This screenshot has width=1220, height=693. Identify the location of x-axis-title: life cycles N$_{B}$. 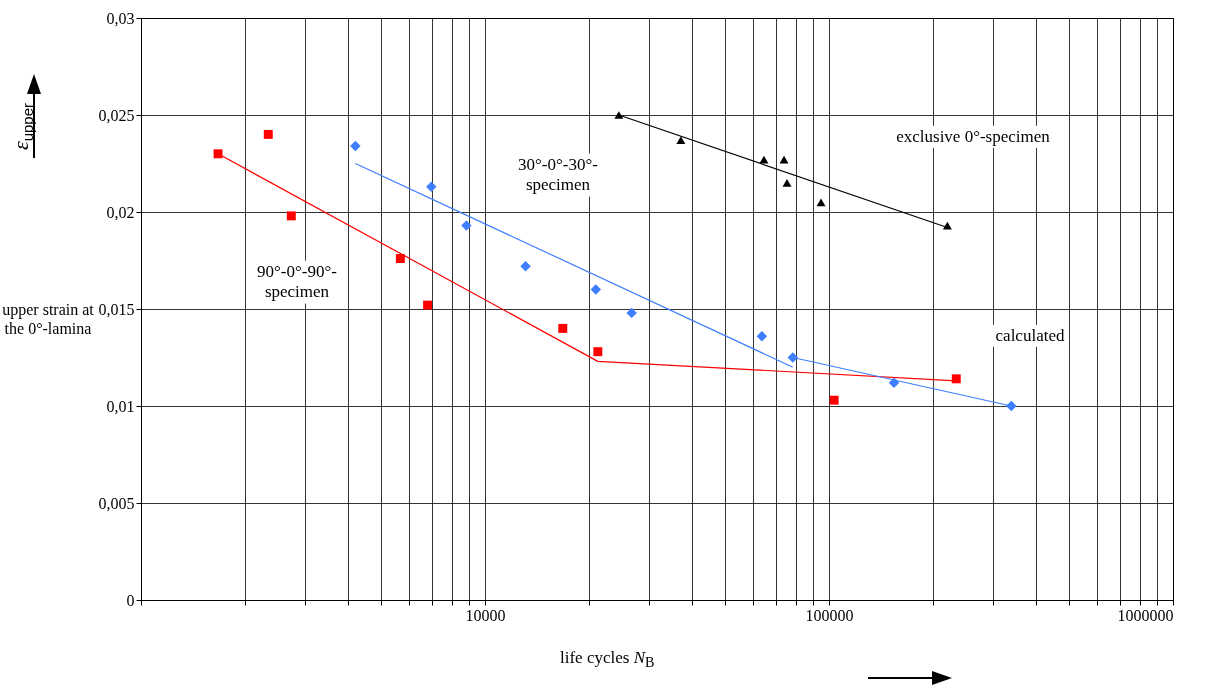
(607, 660).